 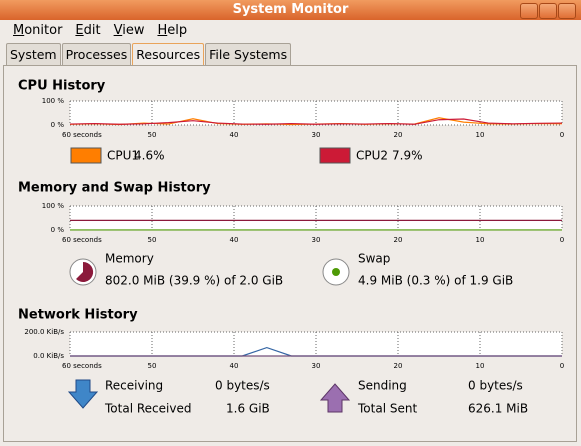 I want to click on menu-item: Edit, so click(x=88, y=30).